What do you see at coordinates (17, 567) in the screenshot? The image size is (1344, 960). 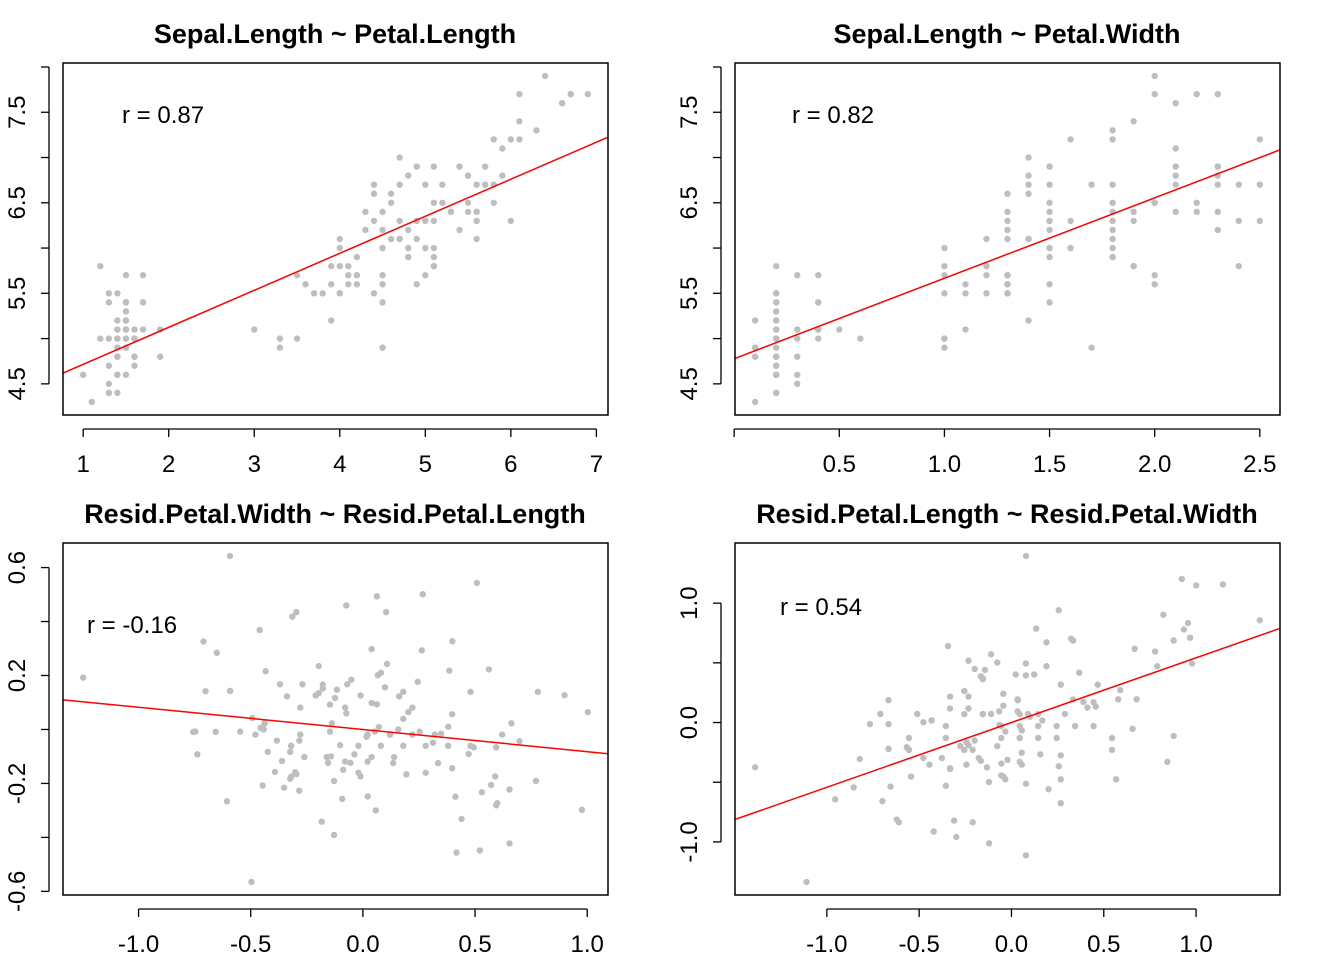 I see `y-tick-label: 0.6` at bounding box center [17, 567].